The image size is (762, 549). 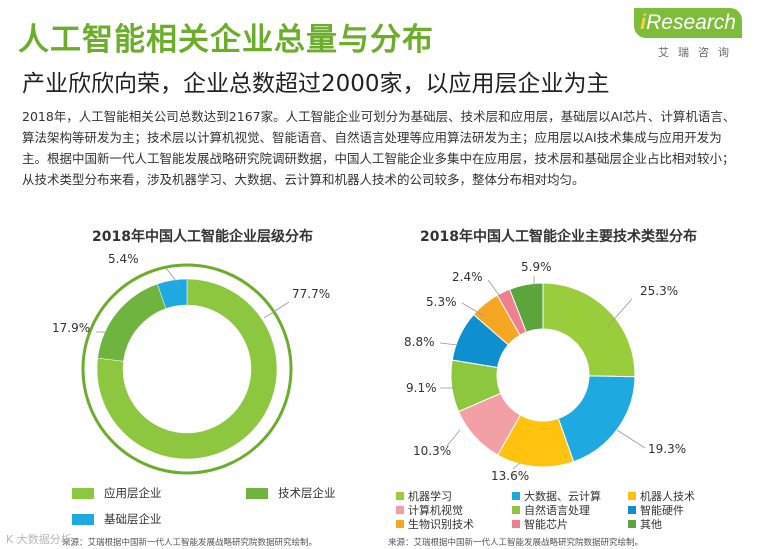 What do you see at coordinates (662, 510) in the screenshot?
I see `right-legend-item-5-label: 智能硬件` at bounding box center [662, 510].